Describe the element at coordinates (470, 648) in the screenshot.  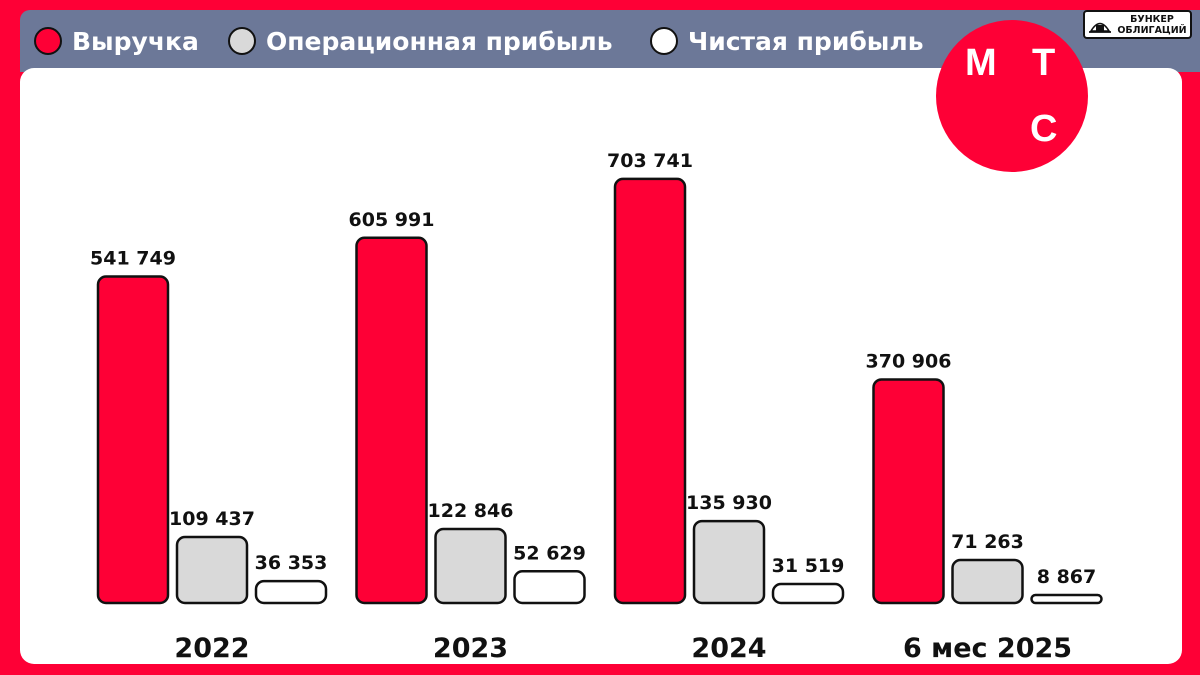
I see `category-label-2023: 2023` at that location.